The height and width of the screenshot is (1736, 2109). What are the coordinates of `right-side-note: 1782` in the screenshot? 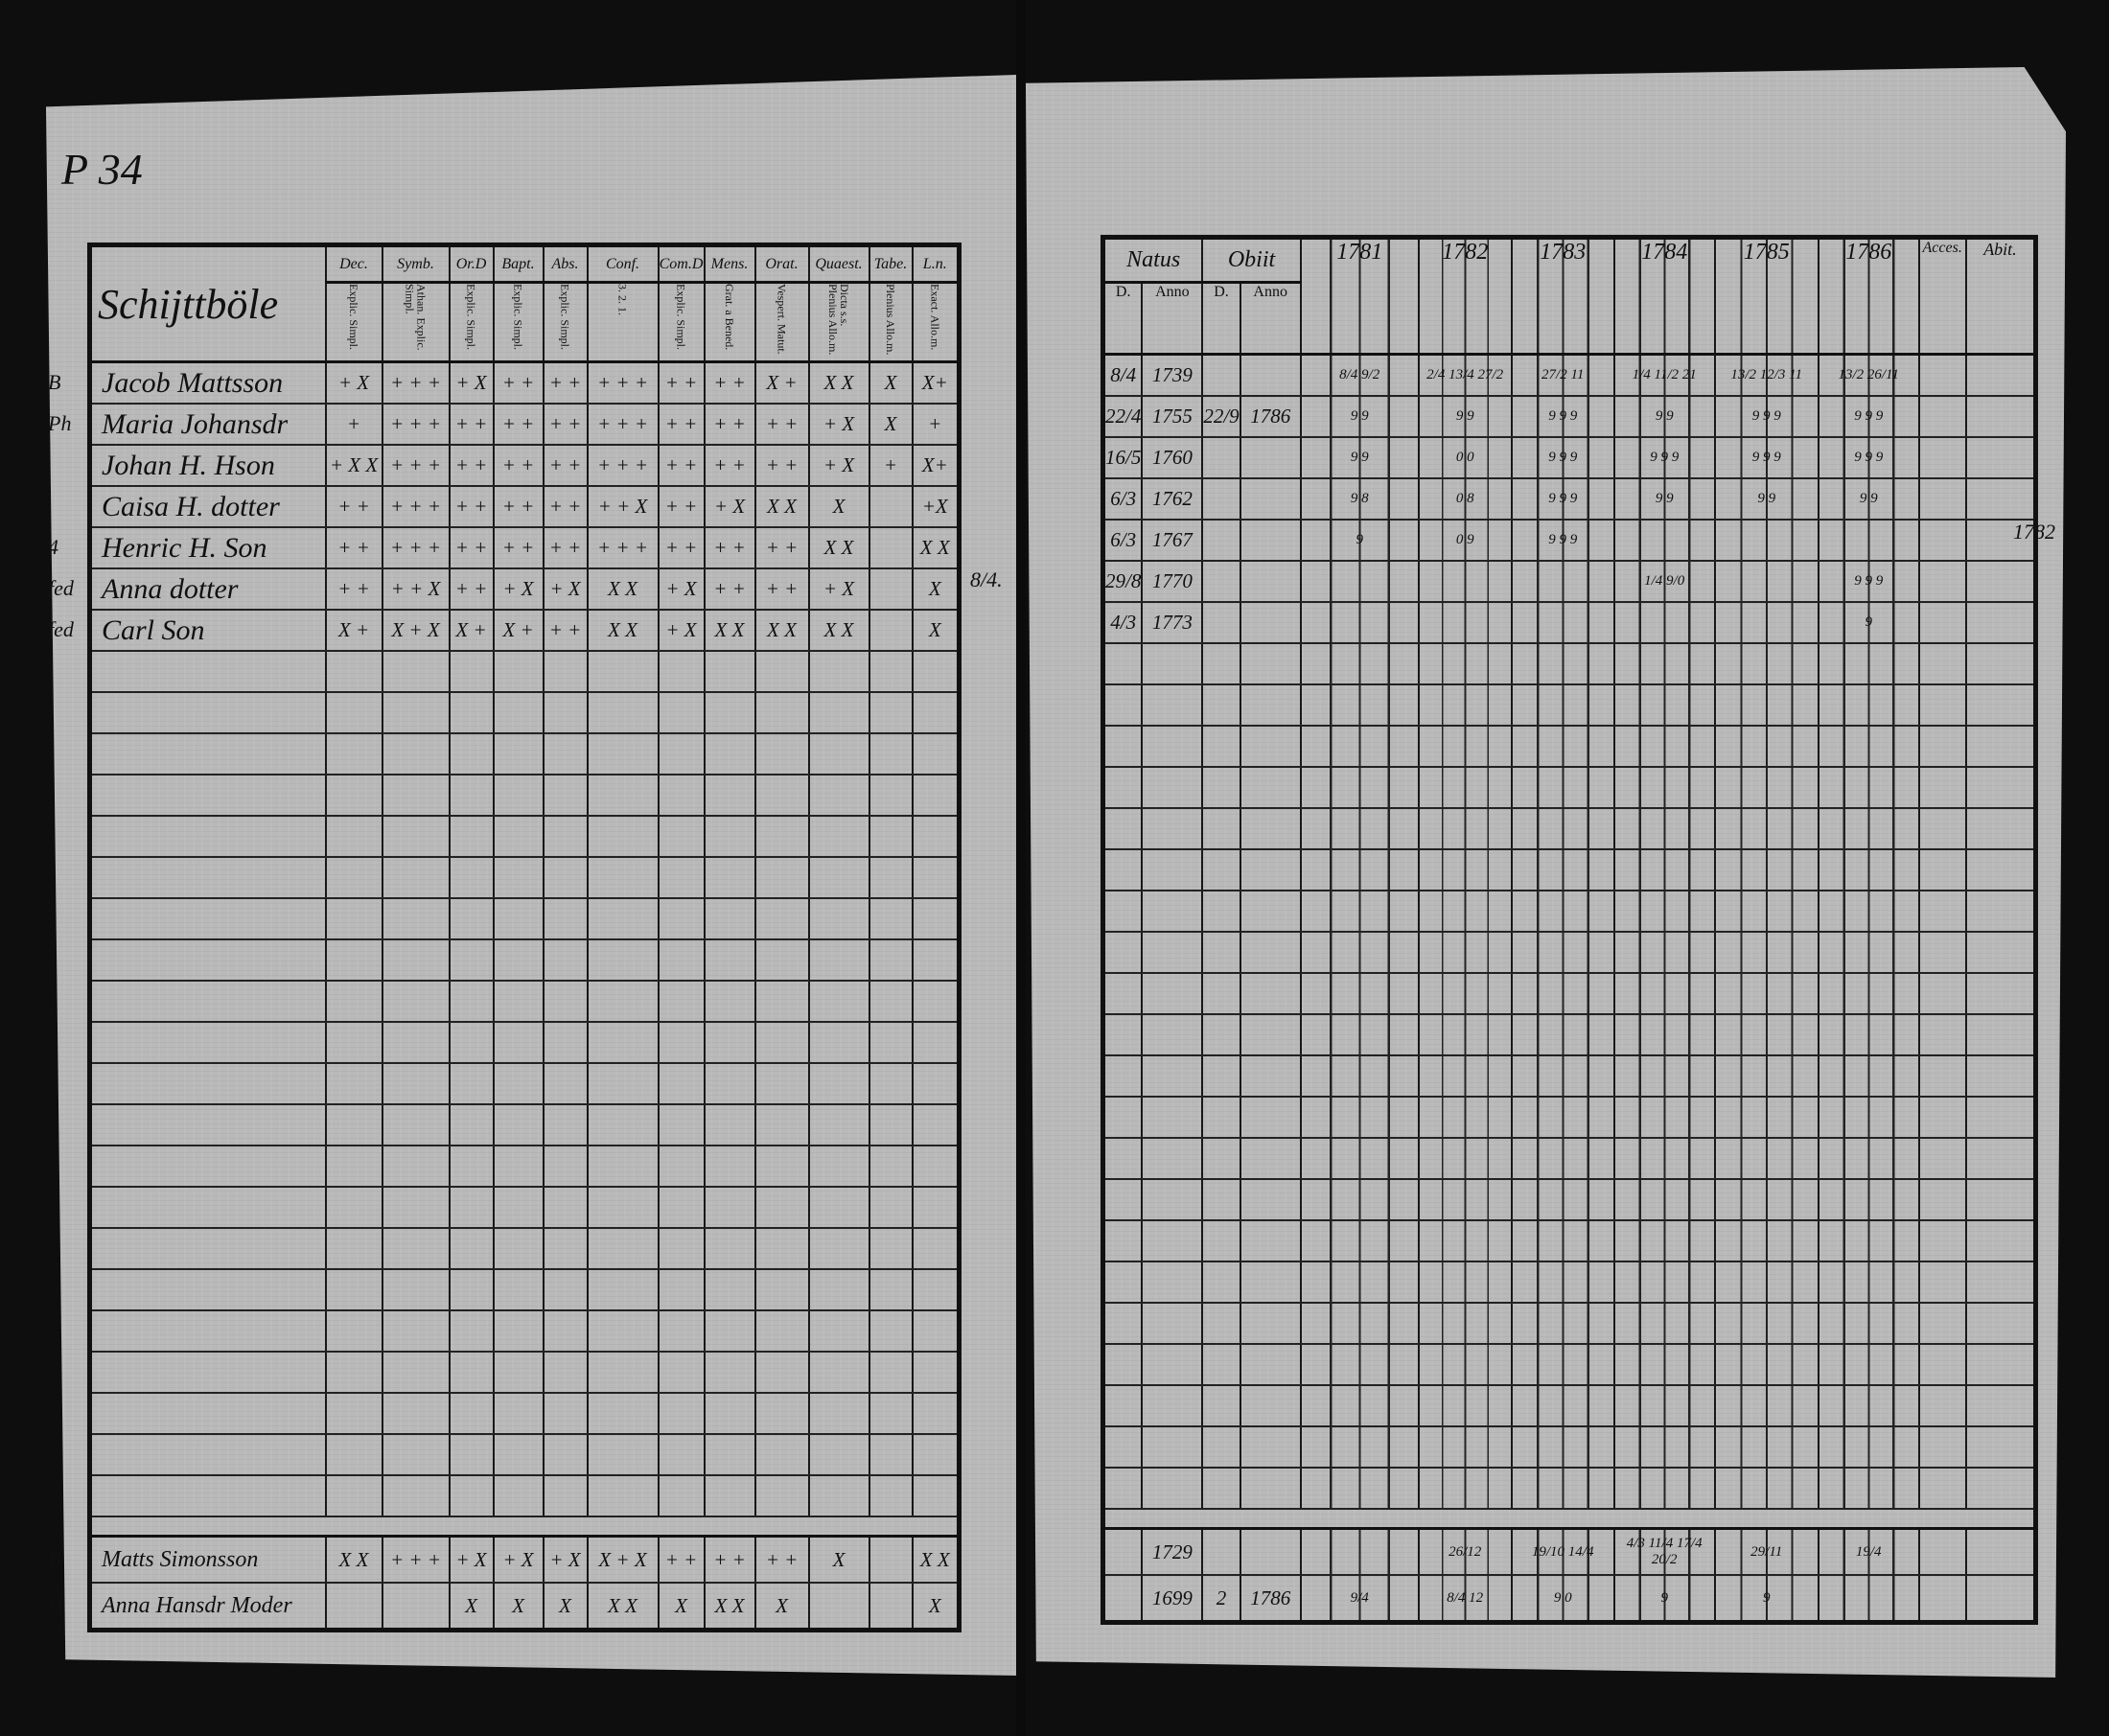 It's located at (2034, 532).